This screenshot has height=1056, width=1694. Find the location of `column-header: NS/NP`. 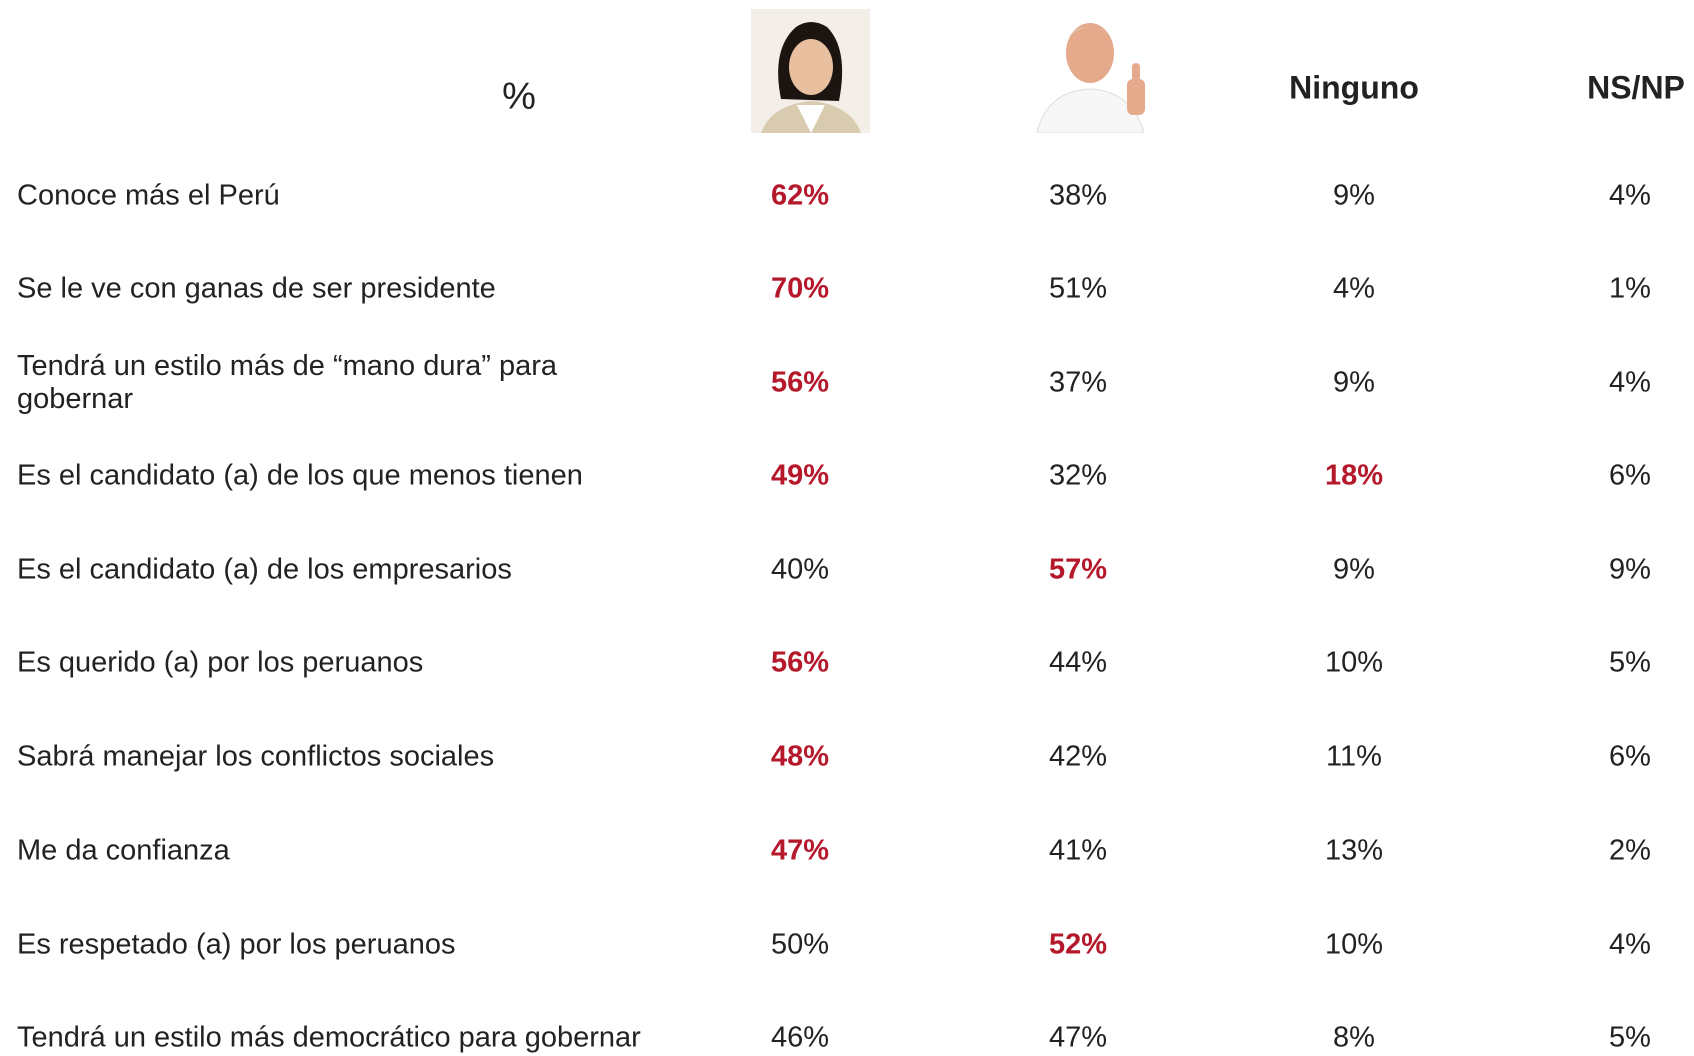

column-header: NS/NP is located at coordinates (1636, 87).